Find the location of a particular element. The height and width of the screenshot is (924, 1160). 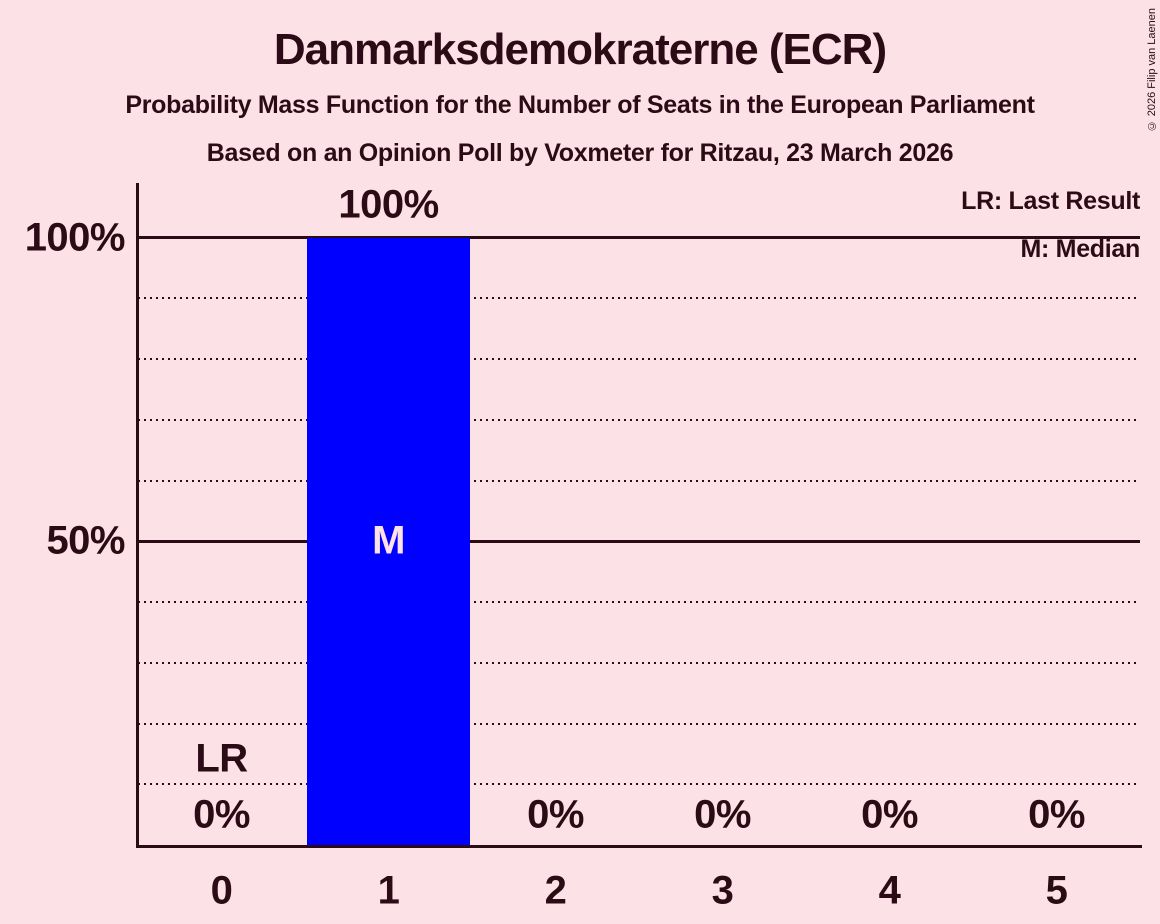

gridline-90pct is located at coordinates (639, 298).